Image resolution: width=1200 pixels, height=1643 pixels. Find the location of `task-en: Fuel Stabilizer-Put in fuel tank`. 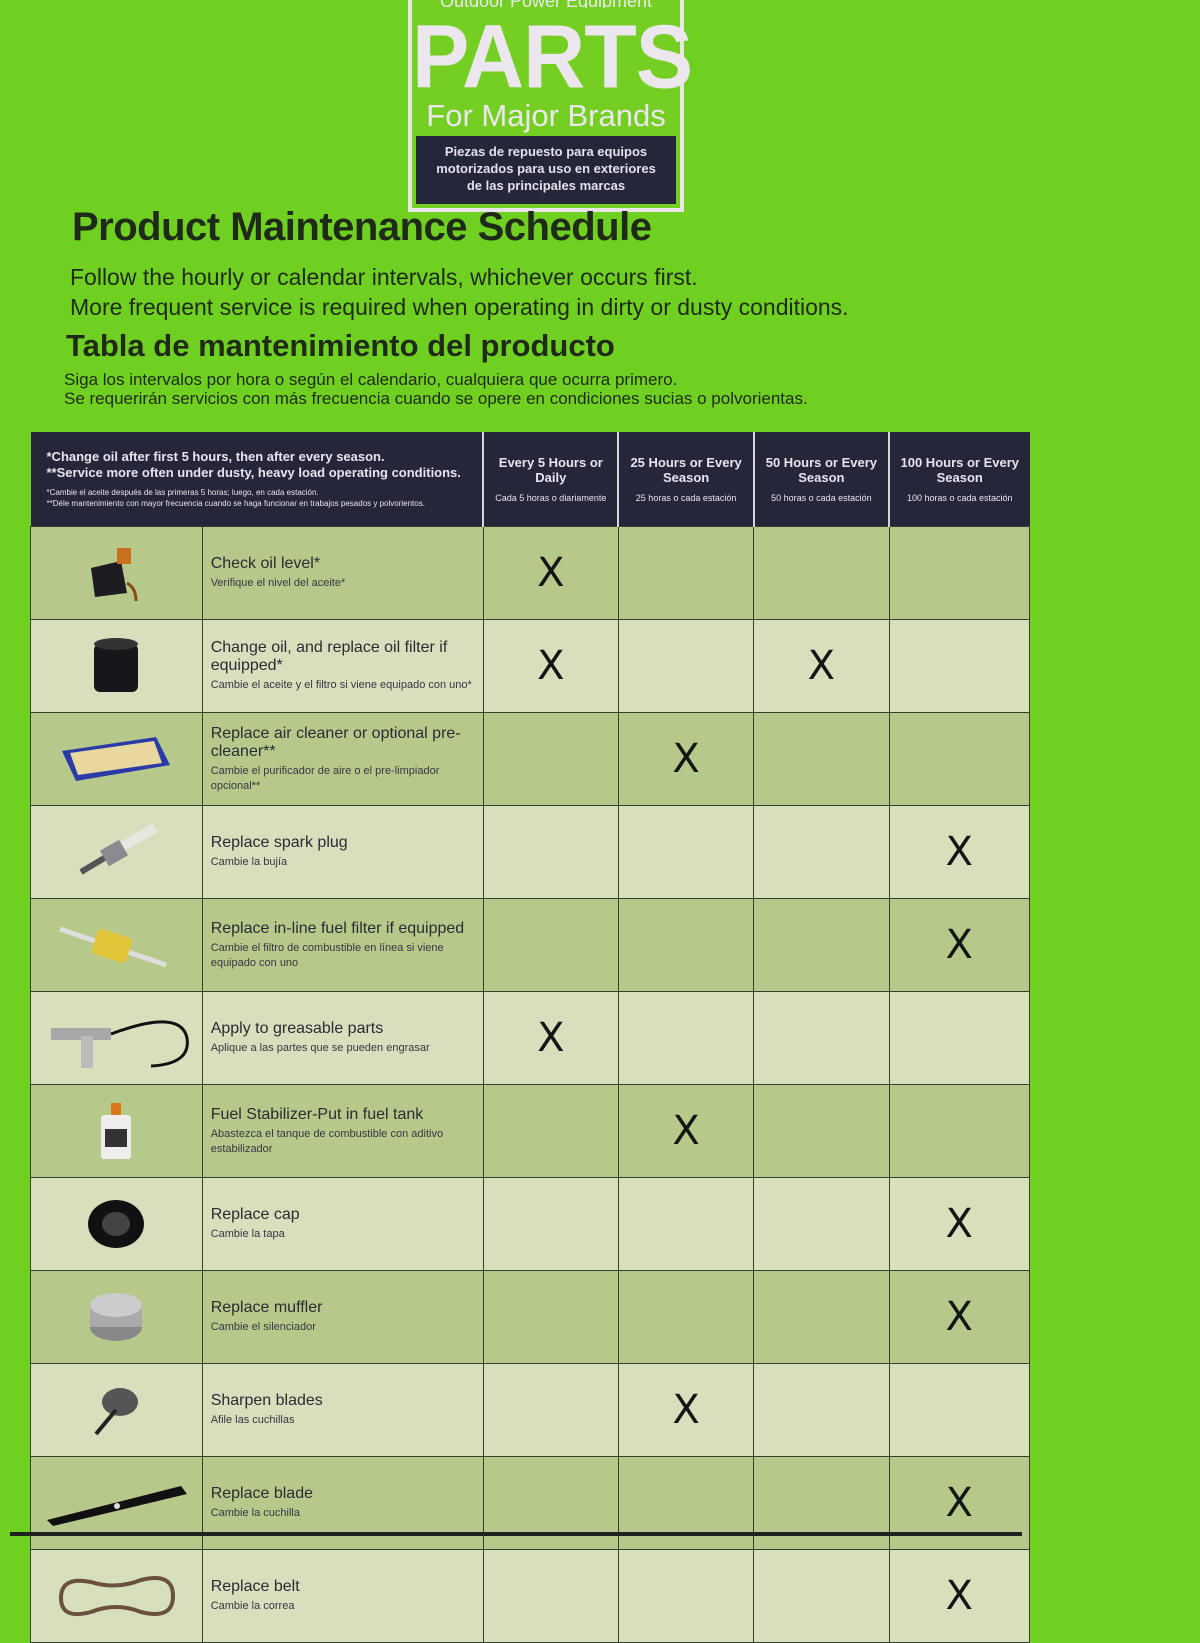

task-en: Fuel Stabilizer-Put in fuel tank is located at coordinates (317, 1114).